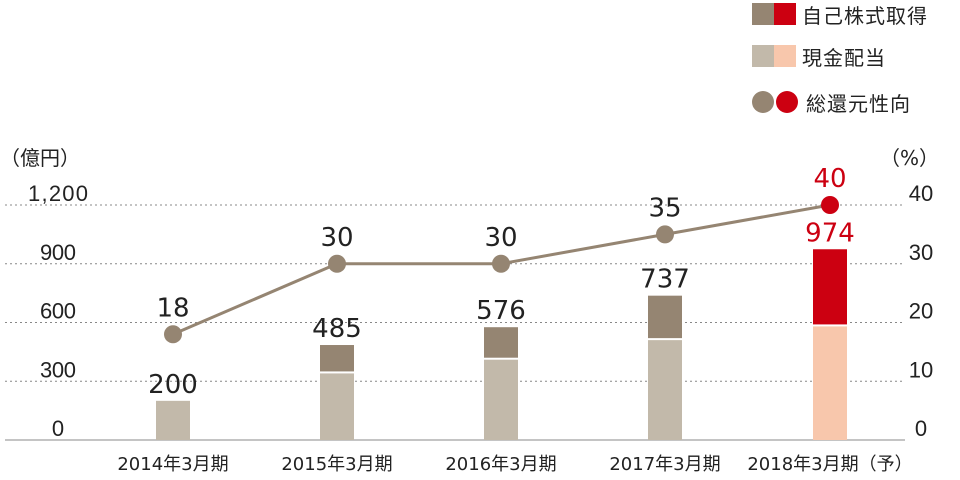  Describe the element at coordinates (785, 56) in the screenshot. I see `dividend-swatch-forecast` at that location.